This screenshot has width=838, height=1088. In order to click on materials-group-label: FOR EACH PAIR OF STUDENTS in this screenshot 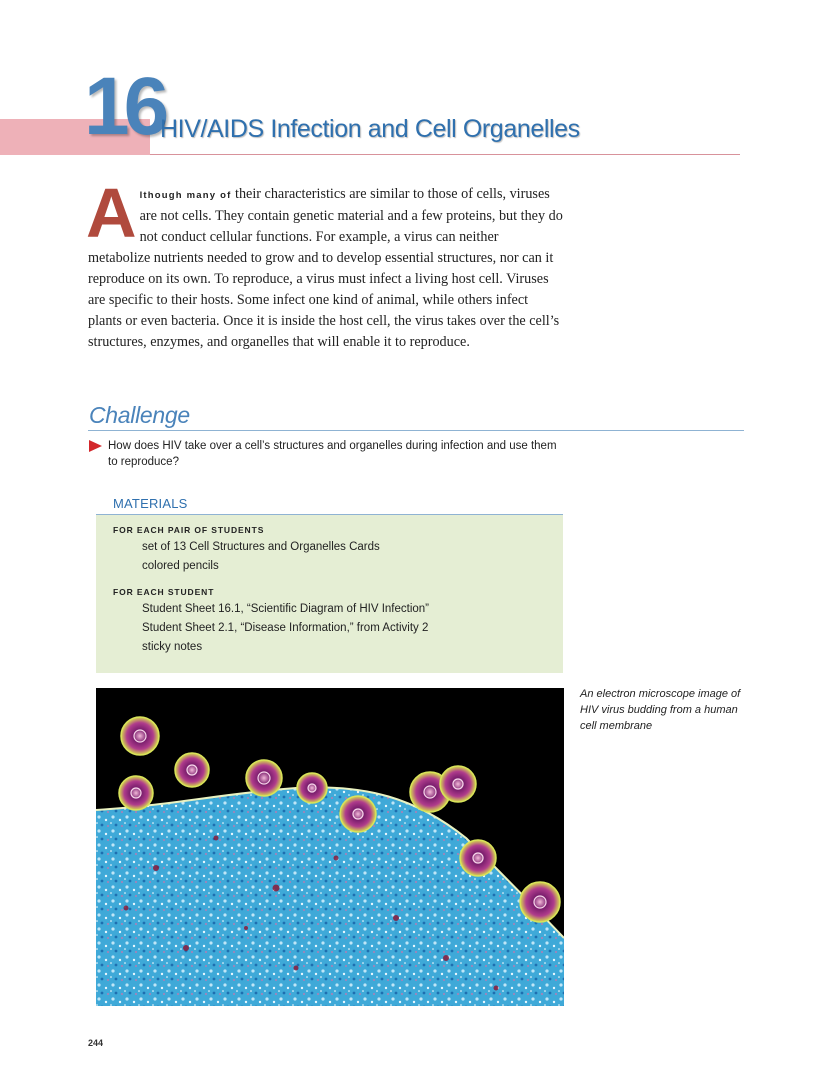, I will do `click(189, 530)`.